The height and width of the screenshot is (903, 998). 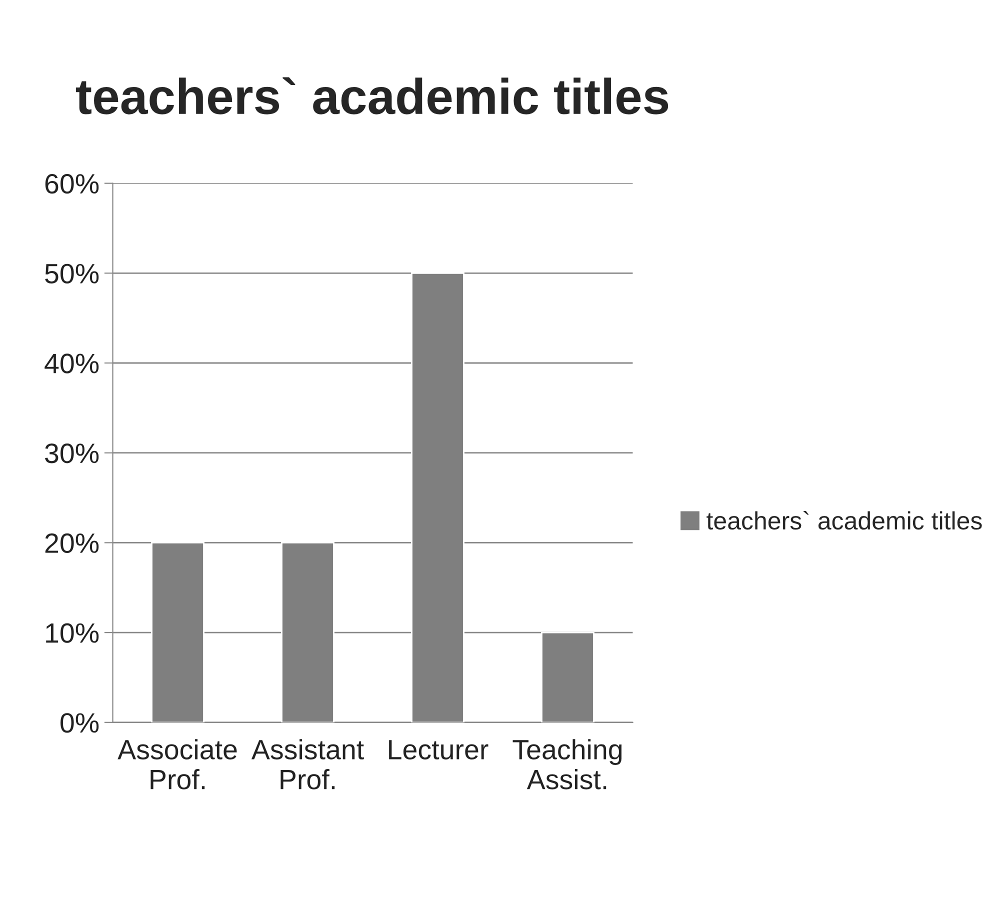 What do you see at coordinates (72, 543) in the screenshot?
I see `y-tick-label: 20%` at bounding box center [72, 543].